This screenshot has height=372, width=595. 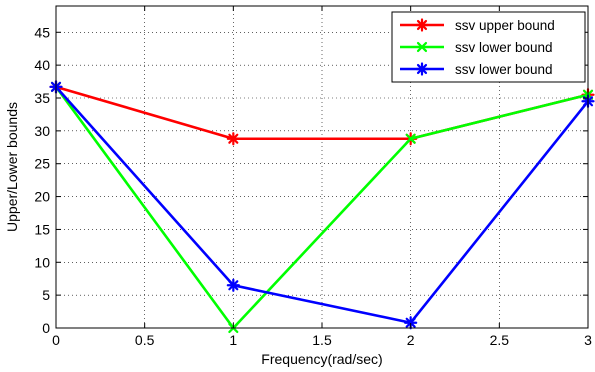 What do you see at coordinates (588, 340) in the screenshot?
I see `x-tick-label: 3` at bounding box center [588, 340].